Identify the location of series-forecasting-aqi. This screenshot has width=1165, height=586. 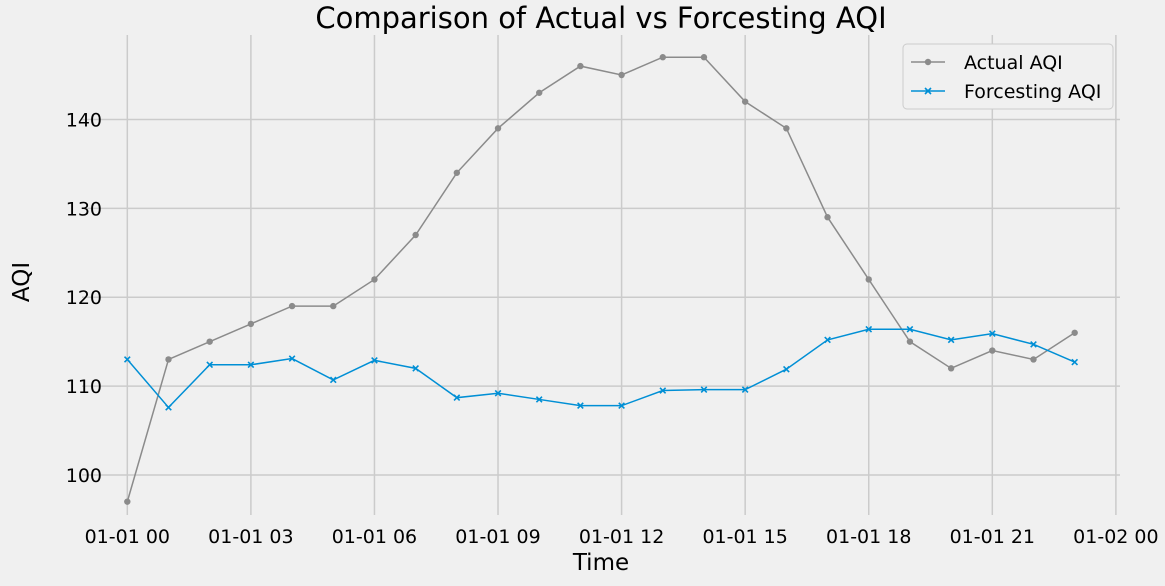
(601, 368).